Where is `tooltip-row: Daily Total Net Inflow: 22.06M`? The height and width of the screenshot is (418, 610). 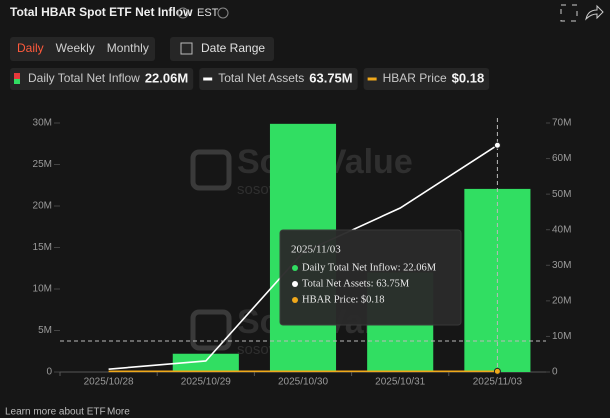 tooltip-row: Daily Total Net Inflow: 22.06M is located at coordinates (369, 267).